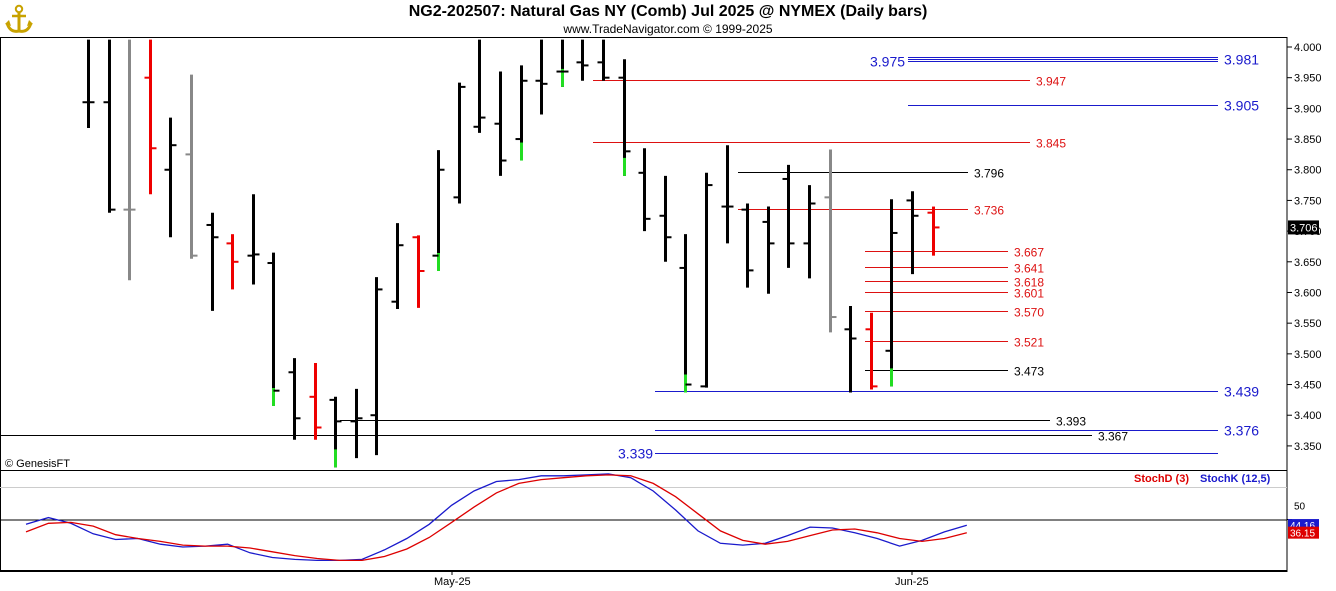 The width and height of the screenshot is (1336, 591). What do you see at coordinates (635, 454) in the screenshot?
I see `level-label-3.339: 3.339` at bounding box center [635, 454].